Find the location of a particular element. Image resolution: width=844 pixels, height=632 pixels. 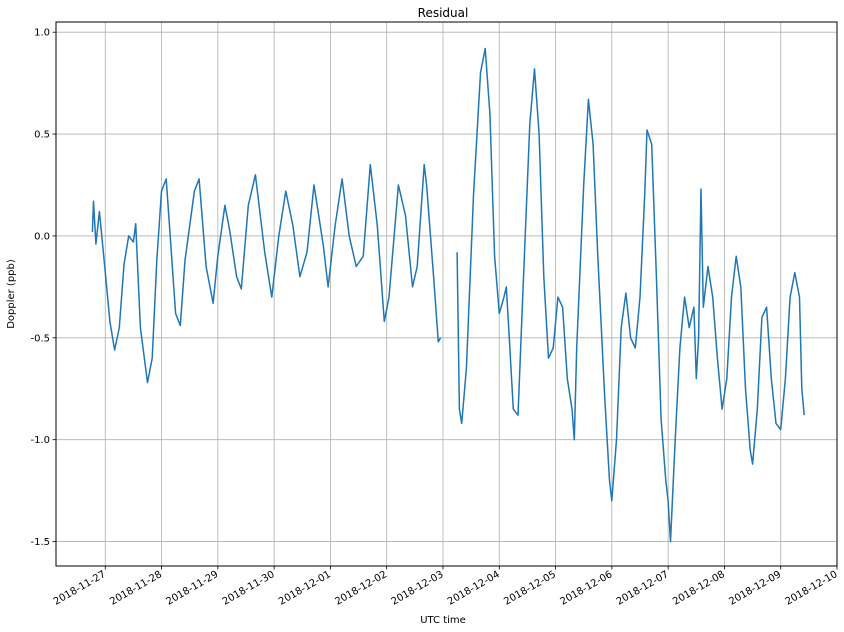

y-tick-label: 0.0 is located at coordinates (42, 236).